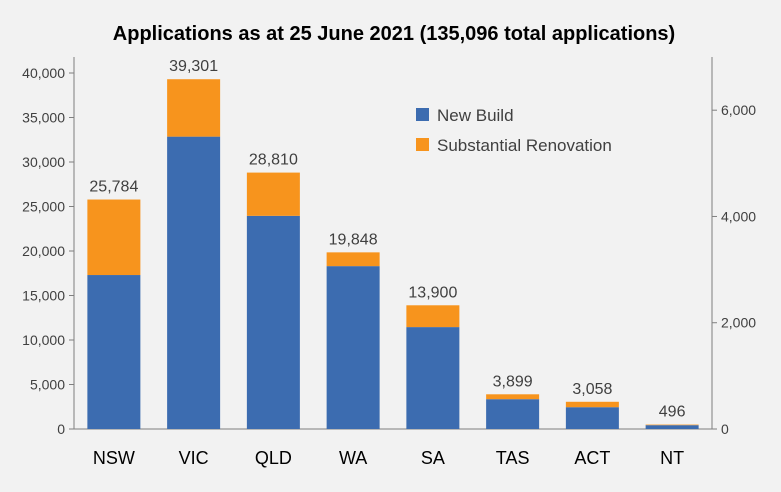 This screenshot has height=492, width=781. I want to click on bar-total-label: 39,301, so click(193, 66).